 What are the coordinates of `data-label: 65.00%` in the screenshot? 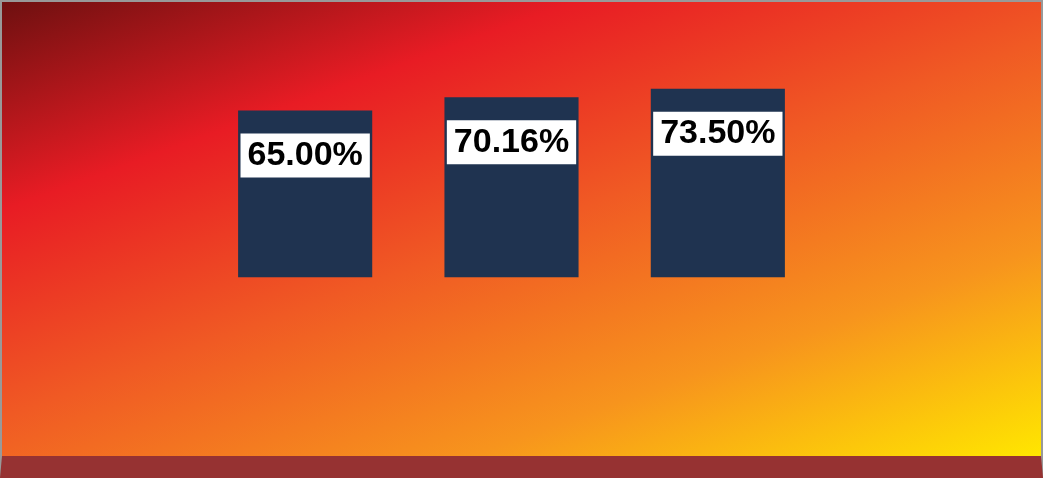 It's located at (305, 152).